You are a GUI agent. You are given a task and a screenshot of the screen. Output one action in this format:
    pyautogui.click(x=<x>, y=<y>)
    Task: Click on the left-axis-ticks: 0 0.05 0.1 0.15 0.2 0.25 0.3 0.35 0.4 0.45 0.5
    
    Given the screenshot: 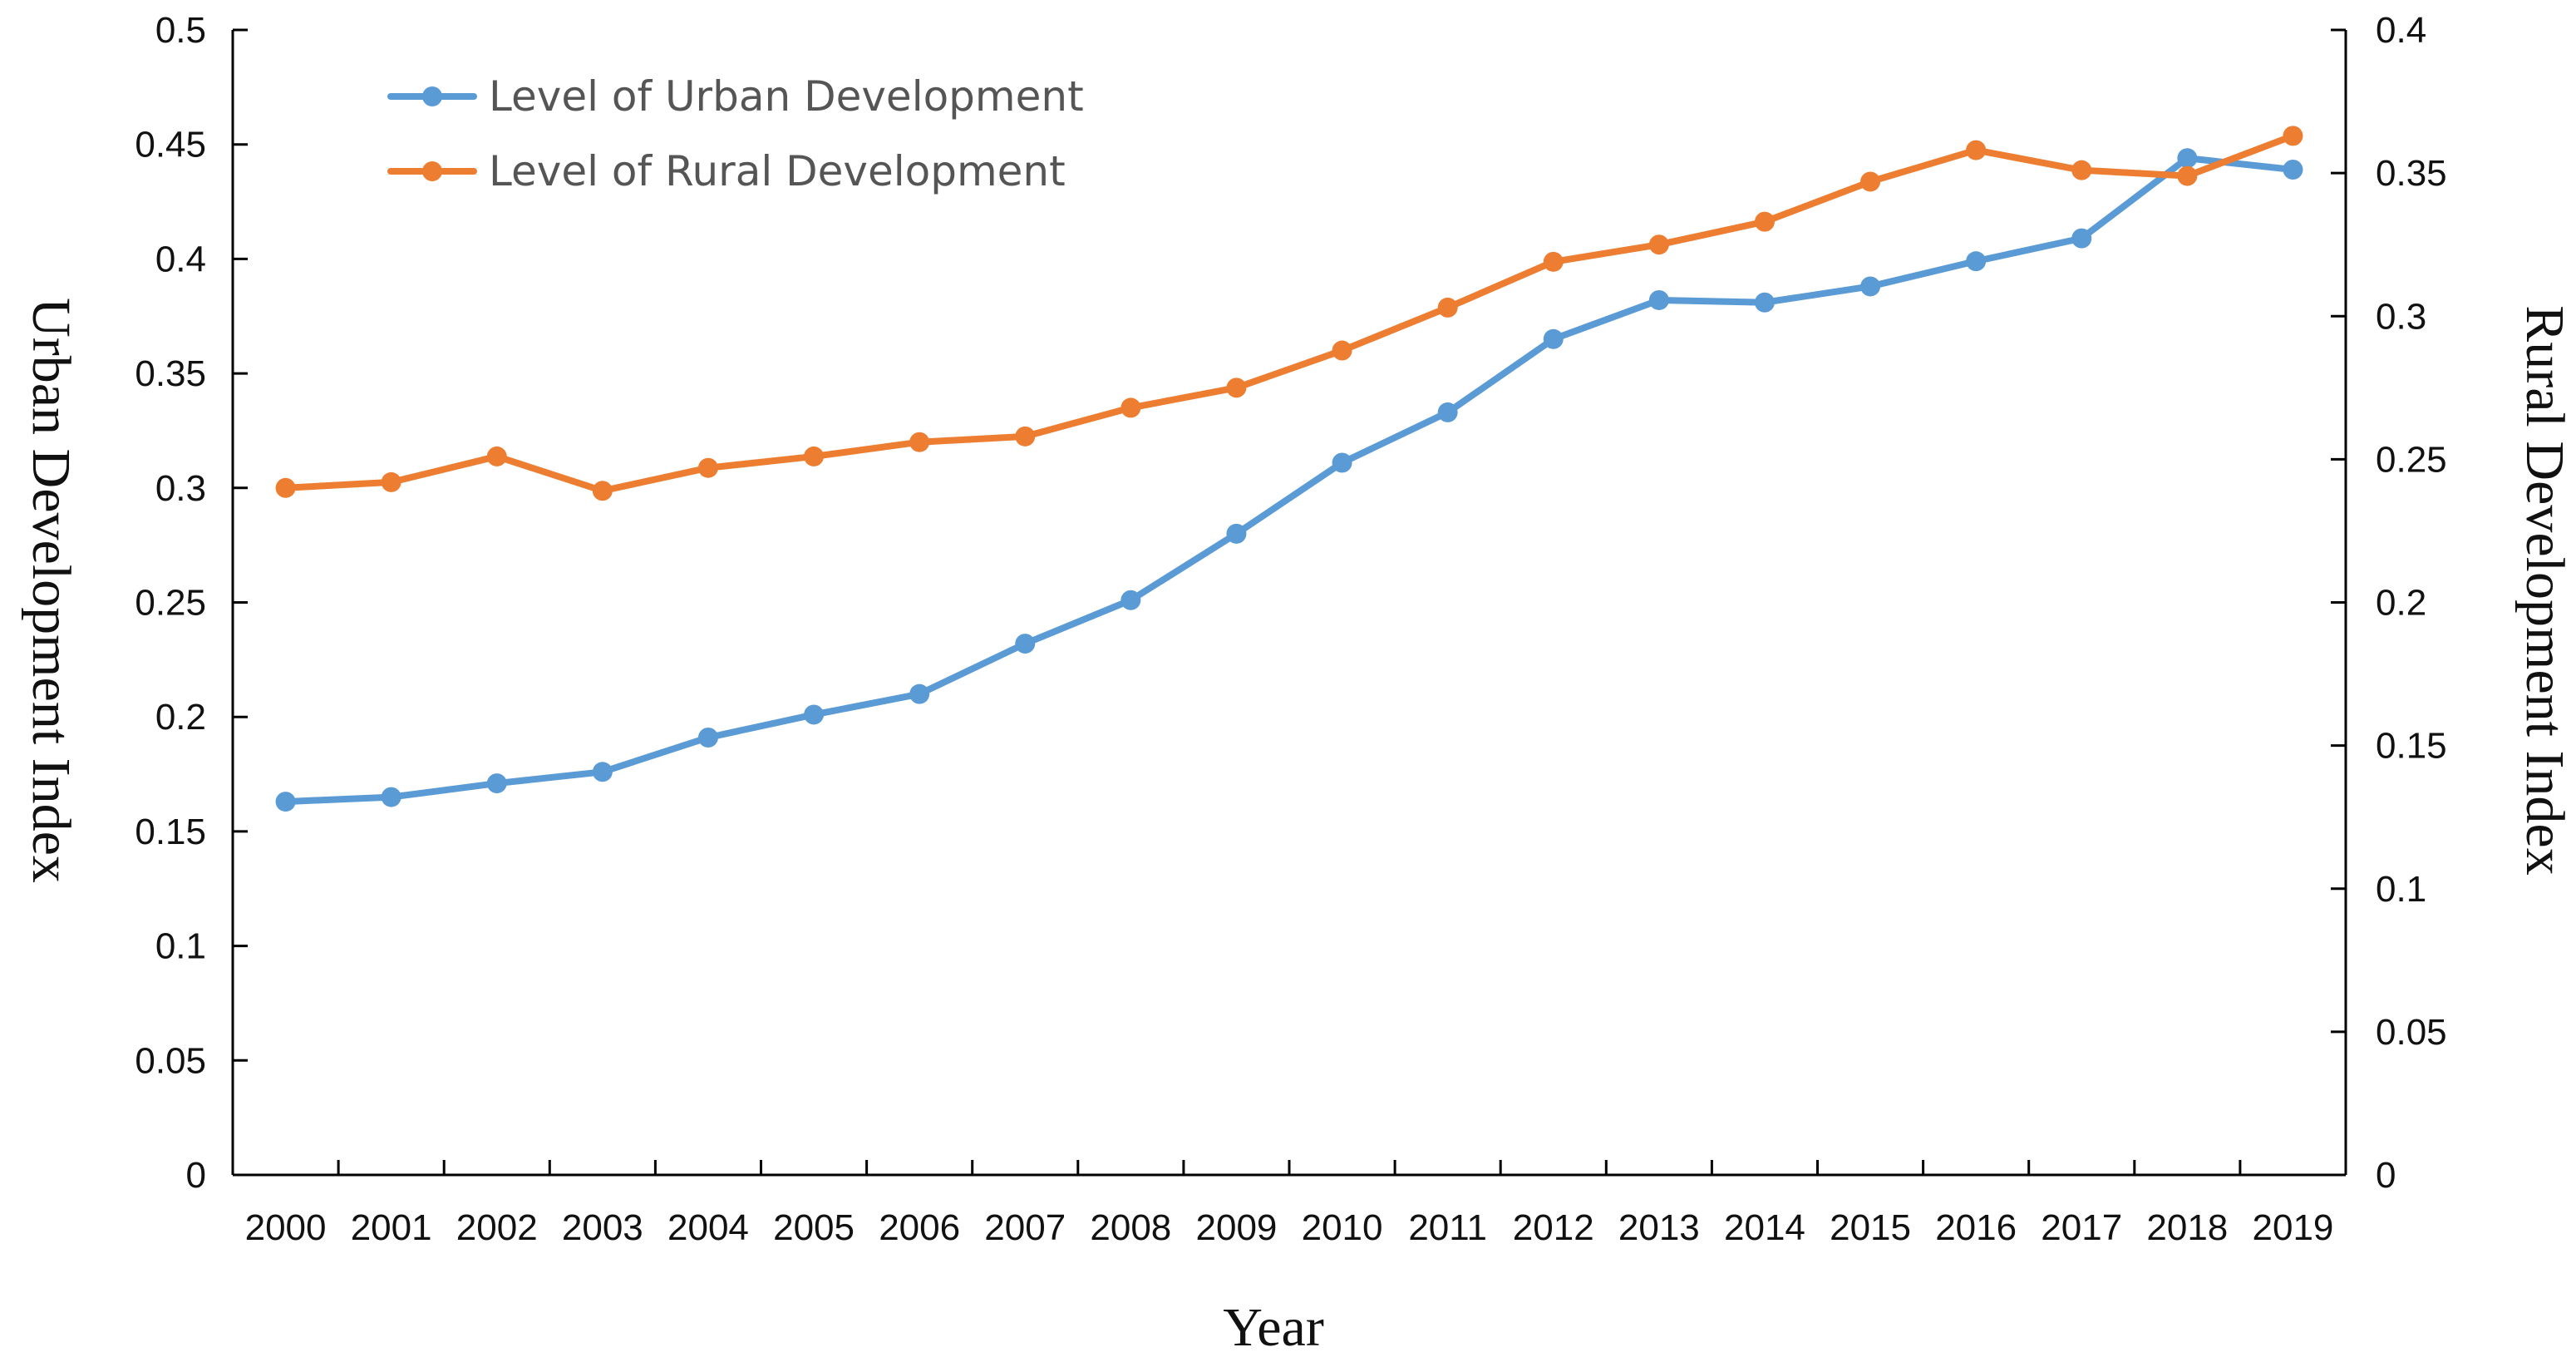 What is the action you would take?
    pyautogui.click(x=191, y=603)
    